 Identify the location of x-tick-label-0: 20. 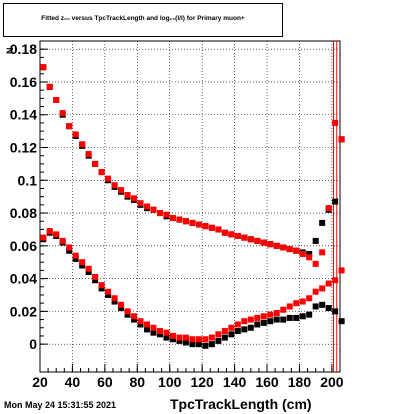
(40, 382).